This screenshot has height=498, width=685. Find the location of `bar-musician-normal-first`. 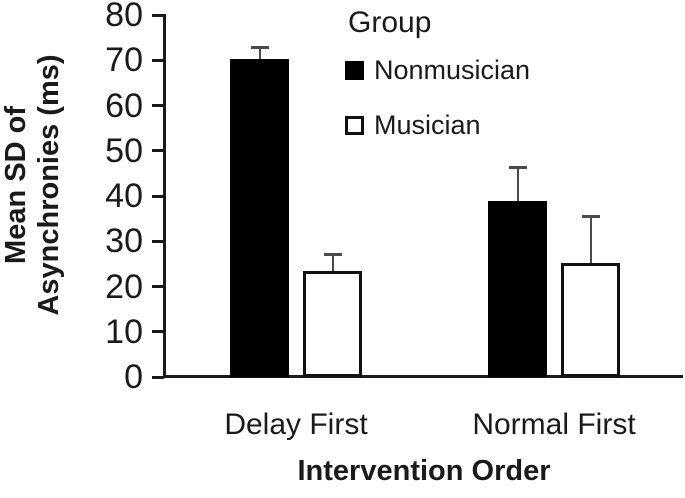

bar-musician-normal-first is located at coordinates (590, 319).